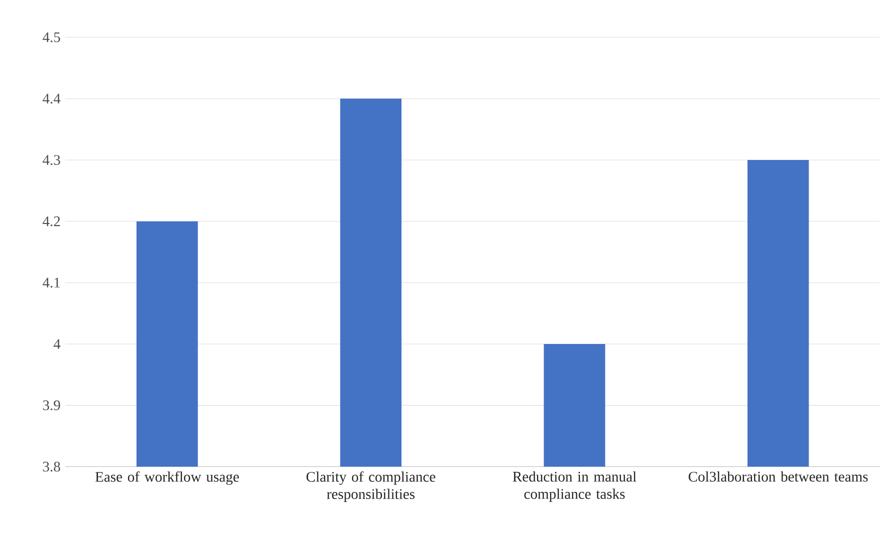 The width and height of the screenshot is (896, 543). I want to click on x-tick-label: Reduction in manual compliance tasks, so click(574, 487).